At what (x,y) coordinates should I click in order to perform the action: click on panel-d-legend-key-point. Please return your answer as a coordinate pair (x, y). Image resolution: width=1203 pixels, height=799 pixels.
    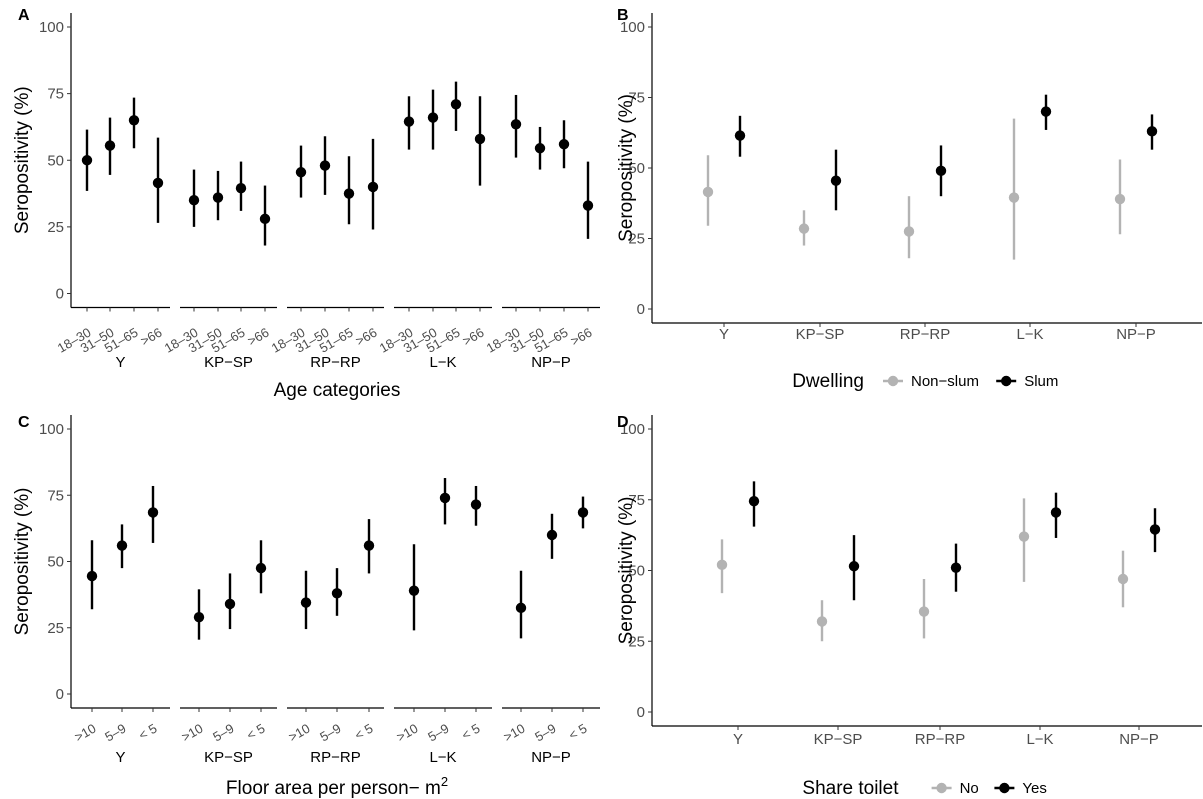
    Looking at the image, I should click on (1004, 788).